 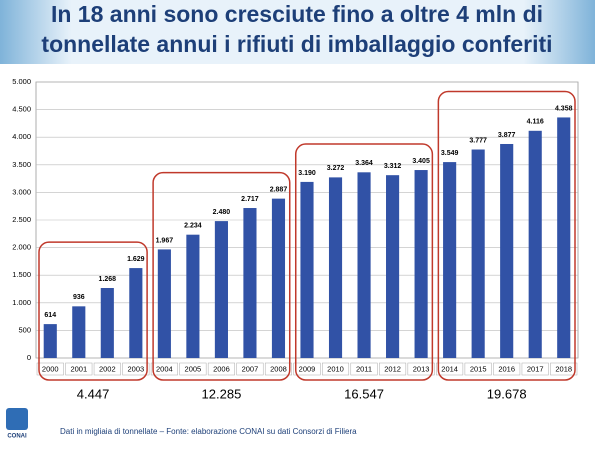 I want to click on x-tick-label: 2001, so click(x=78, y=368).